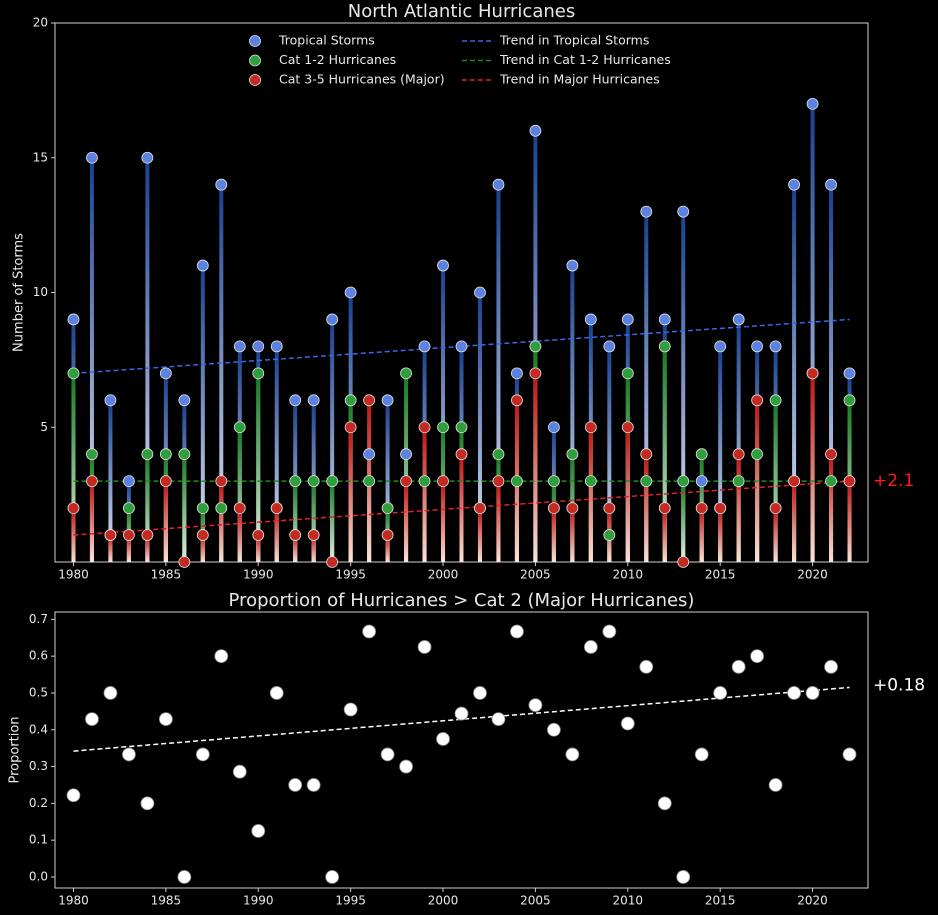  Describe the element at coordinates (362, 79) in the screenshot. I see `legend-label: Cat 3-5 Hurricanes (Major)` at that location.